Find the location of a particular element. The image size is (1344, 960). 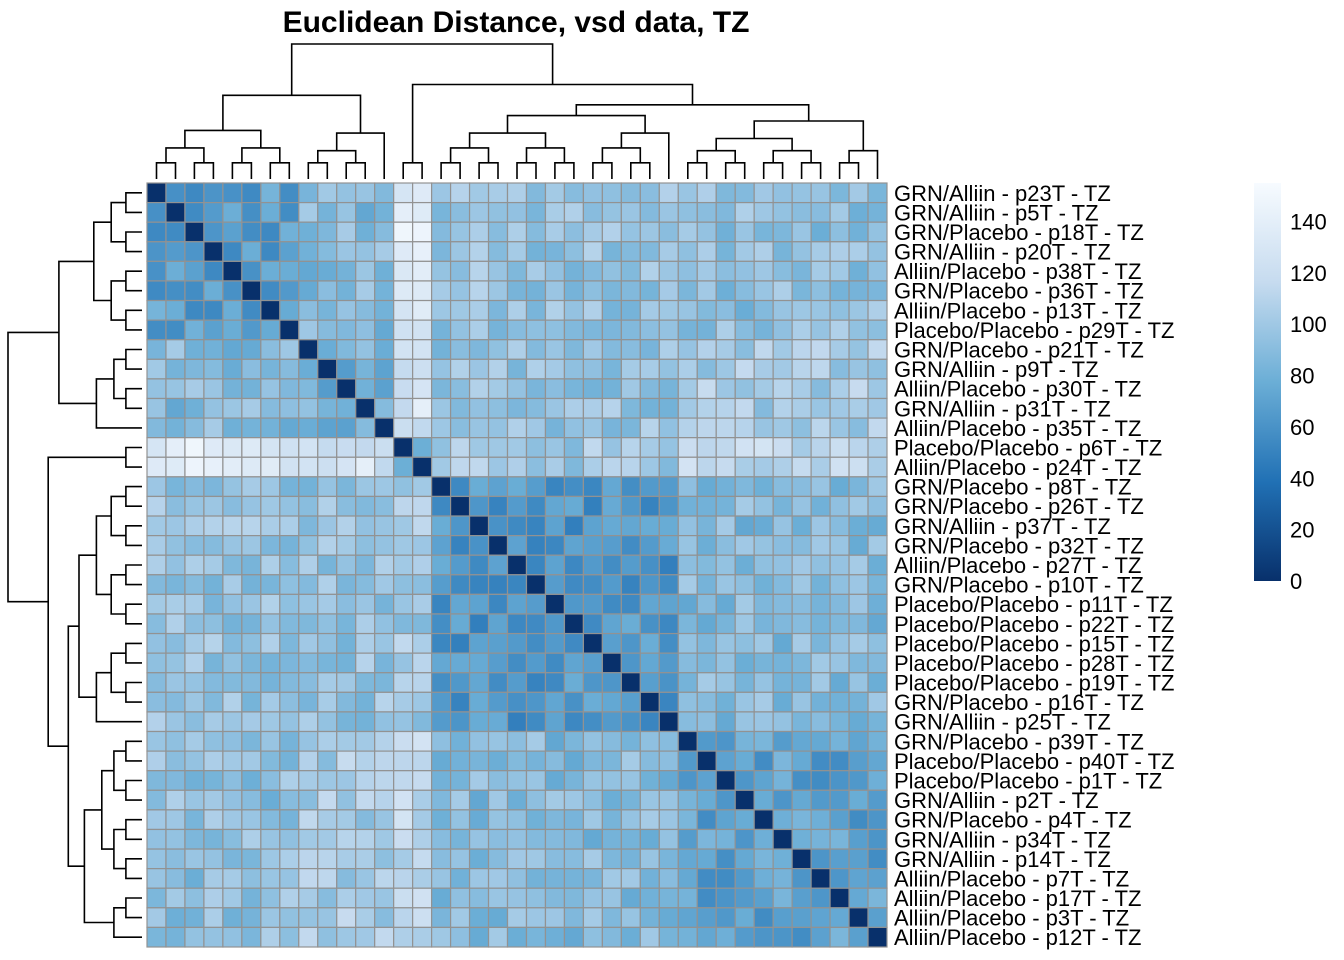

colorbar-tick-label: 20 is located at coordinates (1302, 530).